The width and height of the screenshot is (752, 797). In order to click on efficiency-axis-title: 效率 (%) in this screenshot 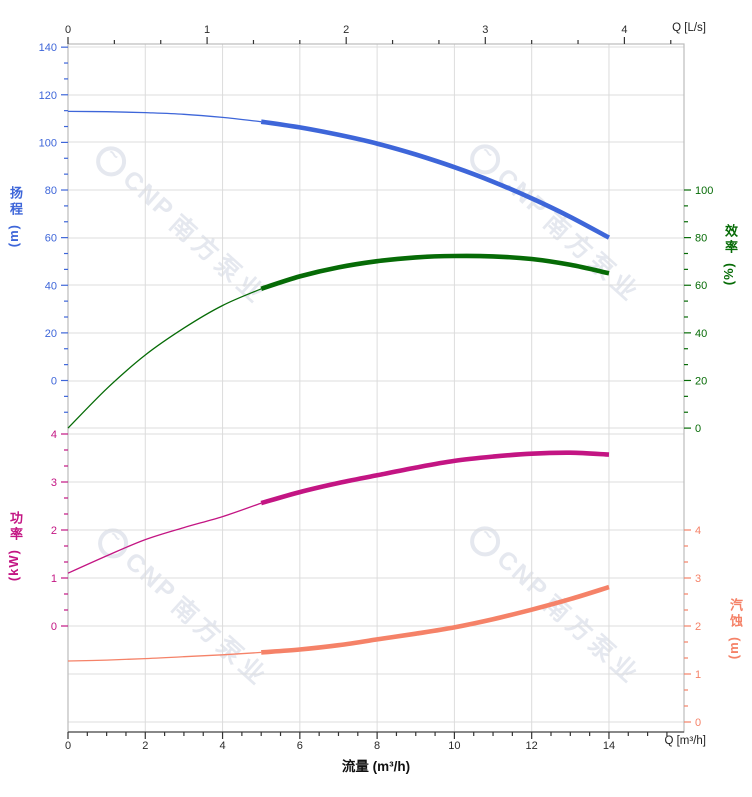, I will do `click(729, 255)`.